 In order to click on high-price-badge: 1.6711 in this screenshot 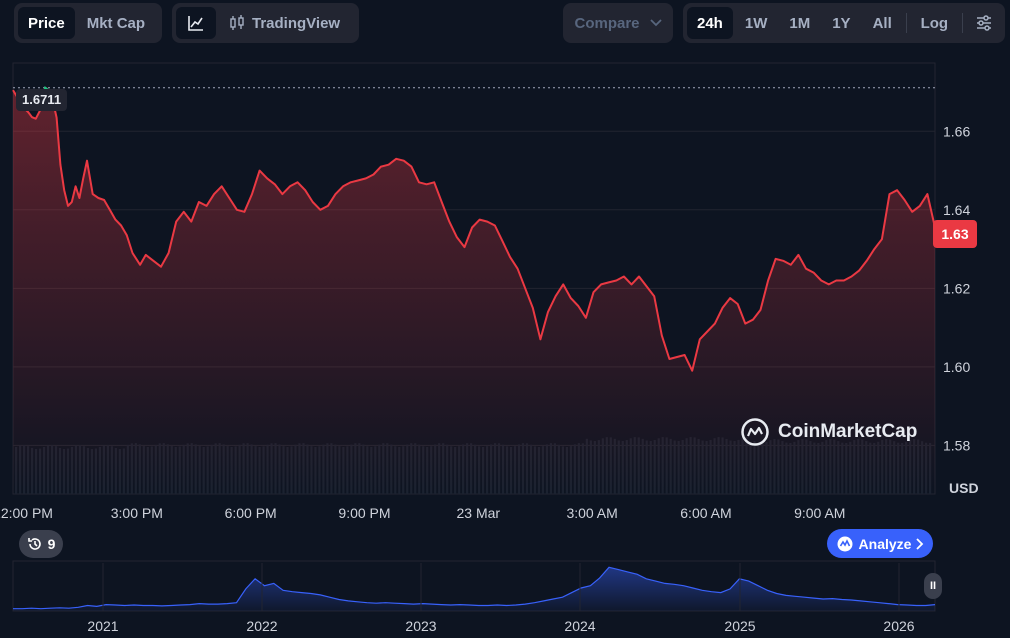, I will do `click(42, 100)`.